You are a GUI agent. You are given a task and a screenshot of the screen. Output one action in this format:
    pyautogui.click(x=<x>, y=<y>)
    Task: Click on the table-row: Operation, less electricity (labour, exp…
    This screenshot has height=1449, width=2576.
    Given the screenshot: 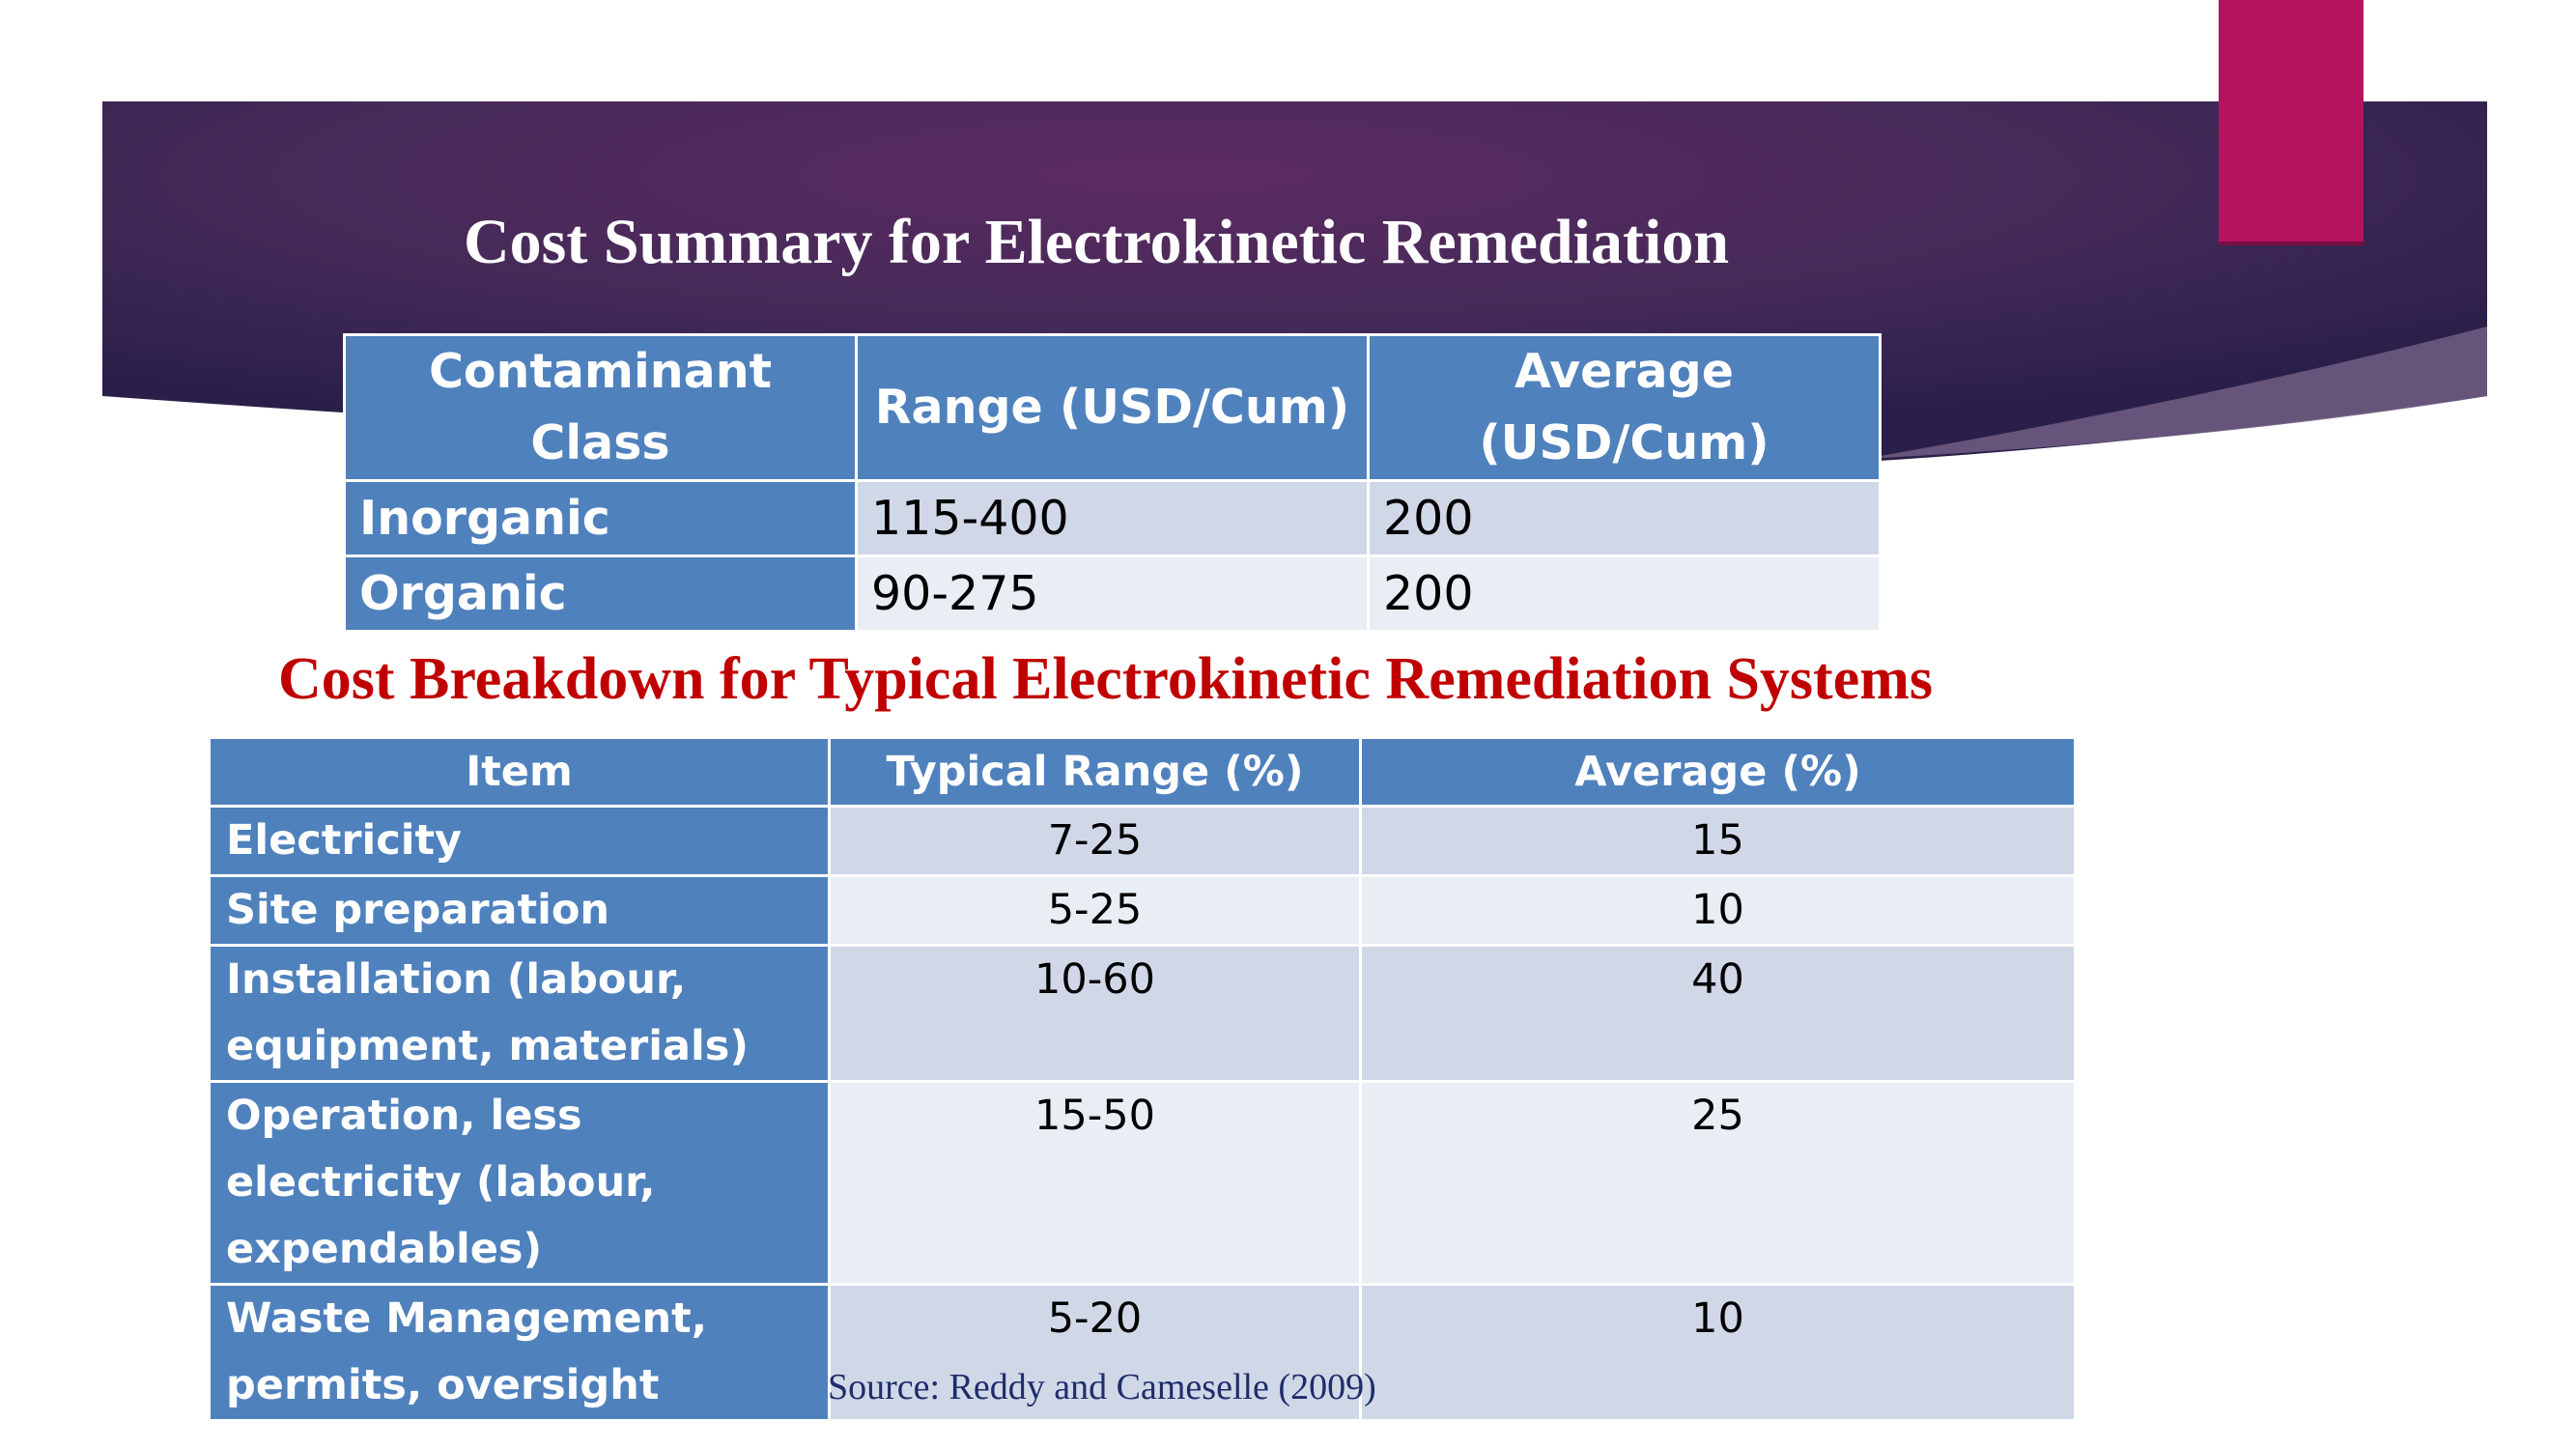 What is the action you would take?
    pyautogui.click(x=1142, y=1183)
    